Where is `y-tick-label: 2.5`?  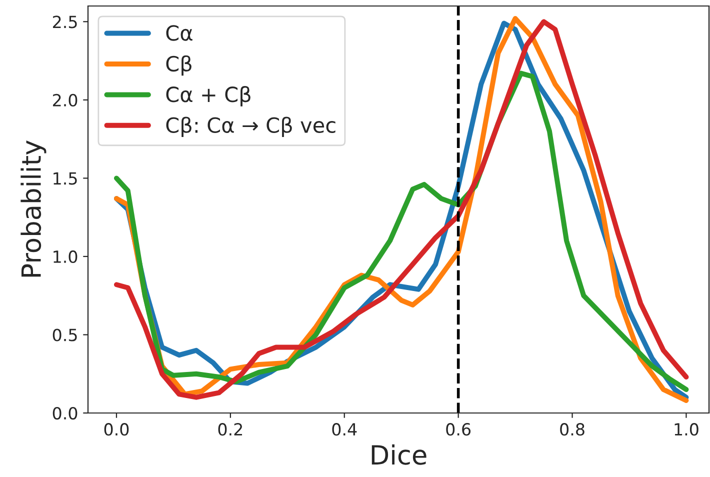
y-tick-label: 2.5 is located at coordinates (64, 22).